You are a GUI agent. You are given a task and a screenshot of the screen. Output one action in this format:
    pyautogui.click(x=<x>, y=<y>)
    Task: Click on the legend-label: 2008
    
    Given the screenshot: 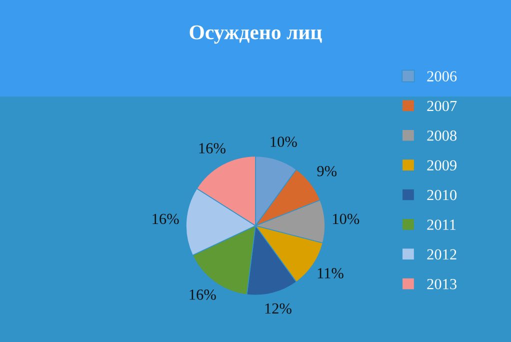 What is the action you would take?
    pyautogui.click(x=442, y=135)
    